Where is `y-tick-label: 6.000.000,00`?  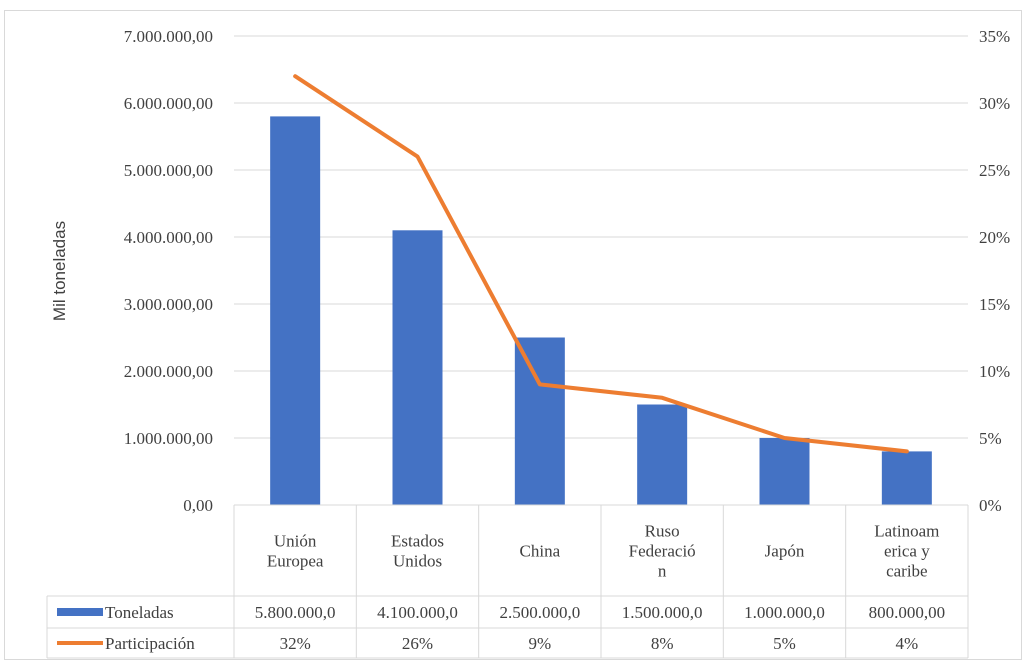 y-tick-label: 6.000.000,00 is located at coordinates (168, 103).